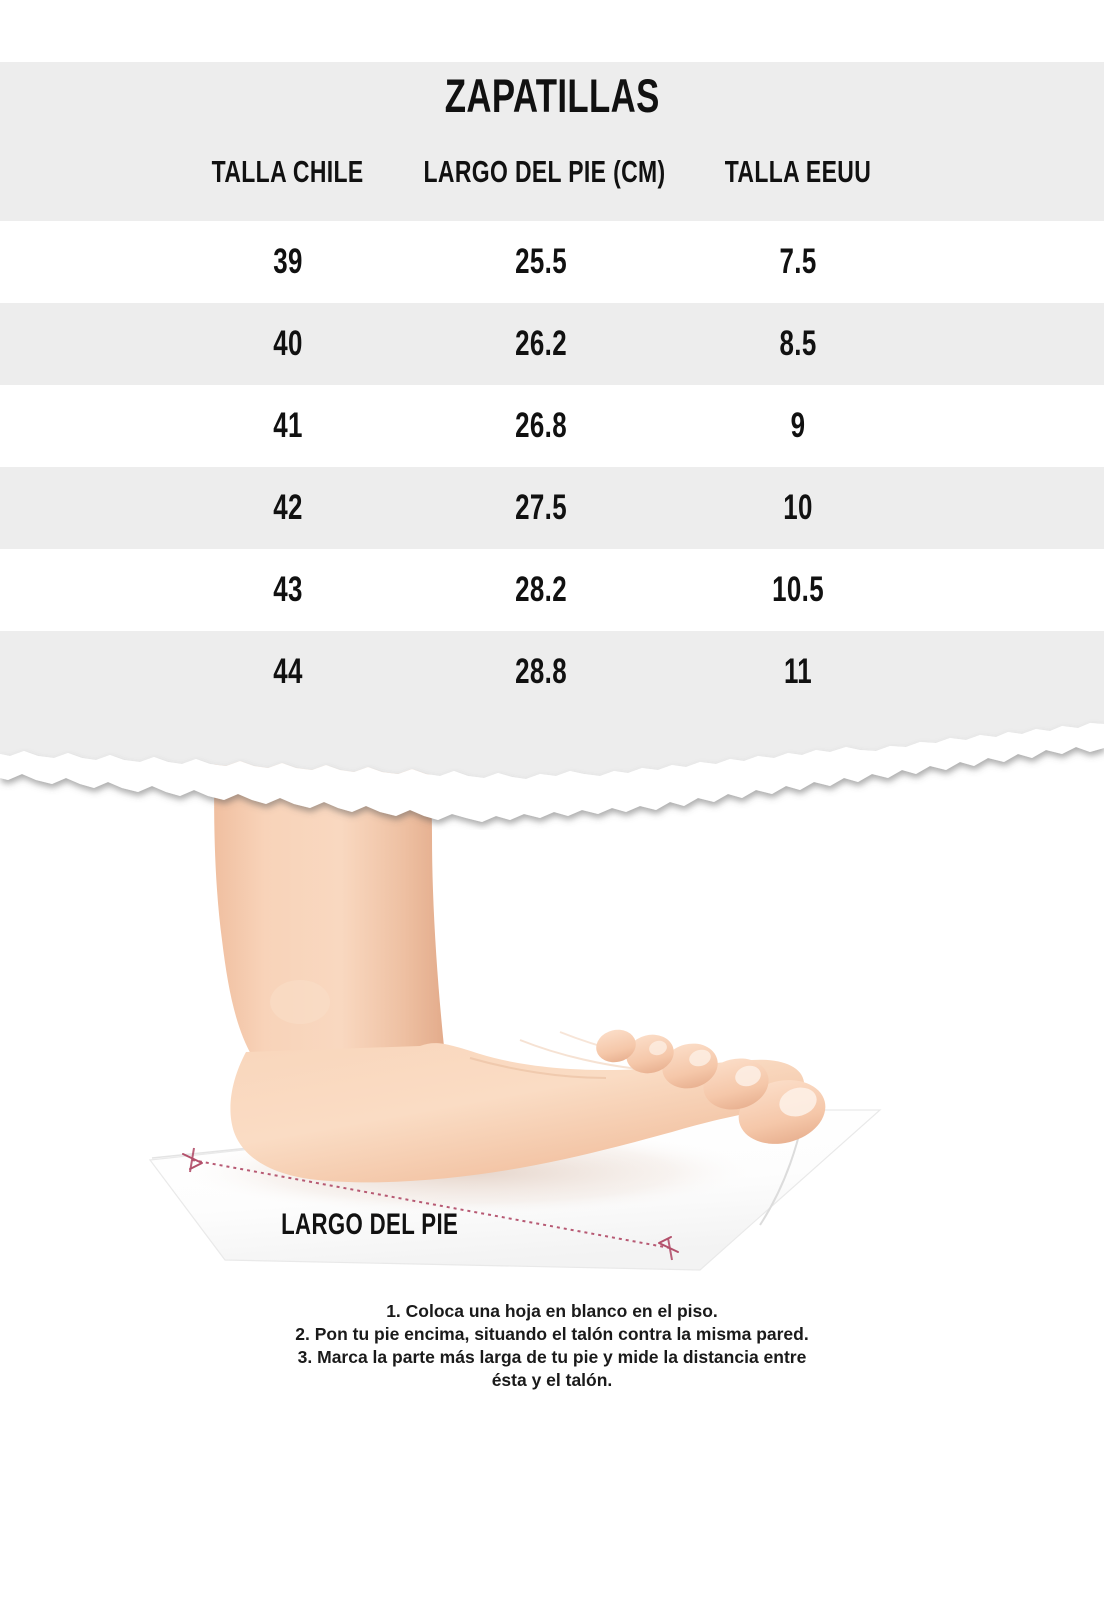 Image resolution: width=1104 pixels, height=1600 pixels. What do you see at coordinates (517, 1113) in the screenshot?
I see `foot-body` at bounding box center [517, 1113].